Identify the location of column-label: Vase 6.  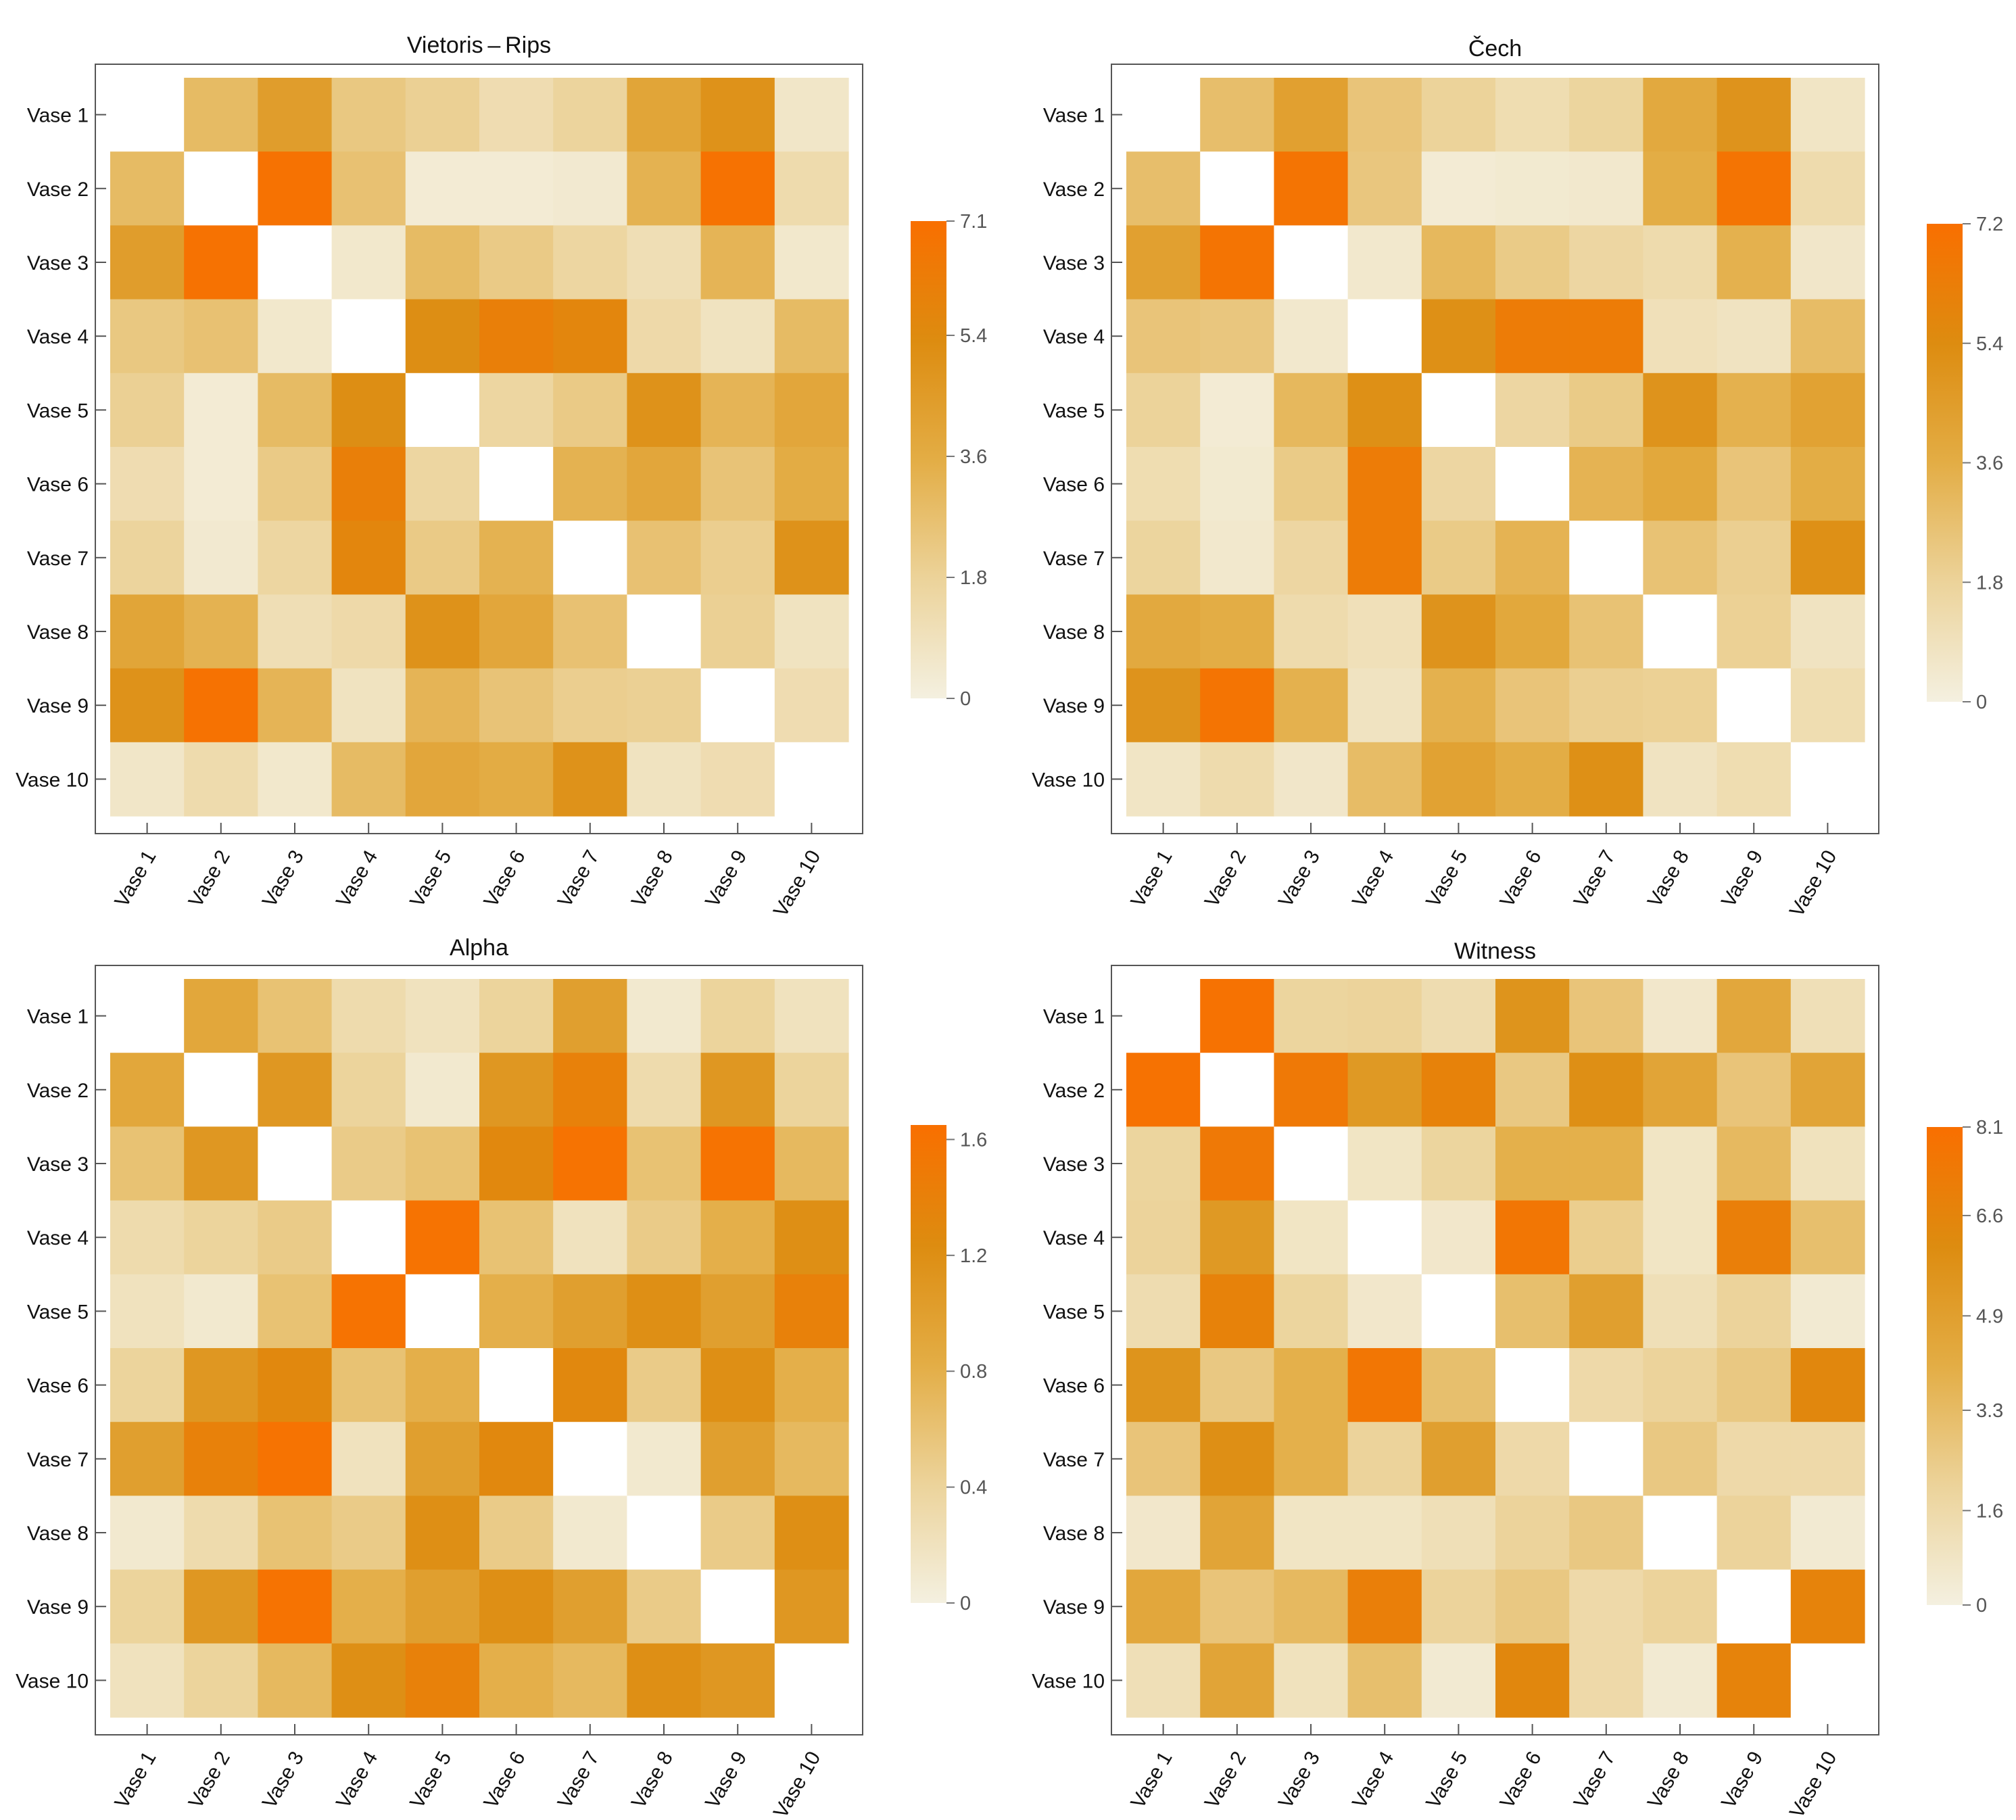
(504, 878).